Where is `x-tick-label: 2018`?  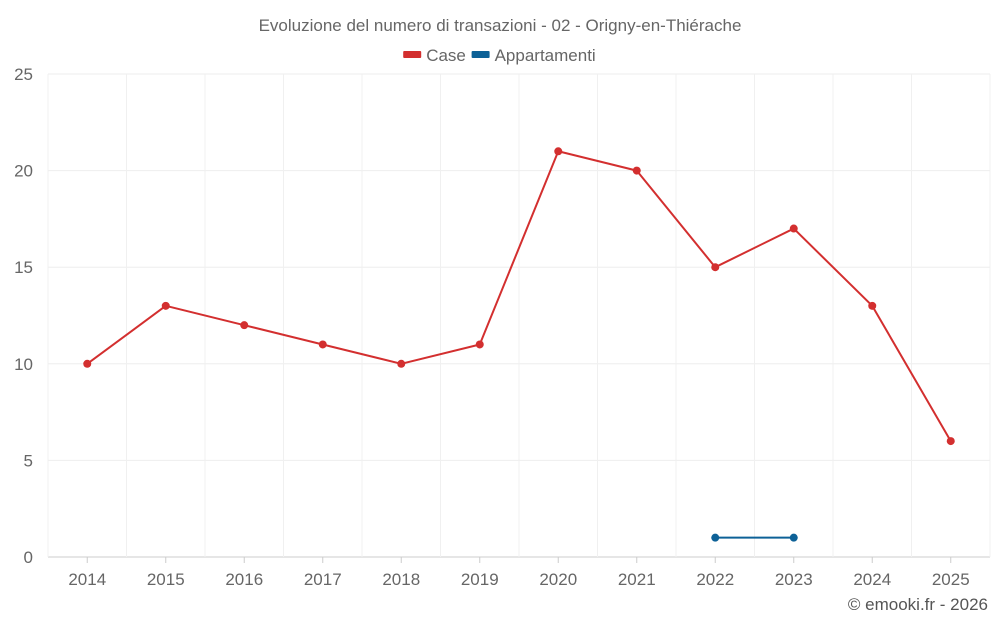
x-tick-label: 2018 is located at coordinates (401, 579).